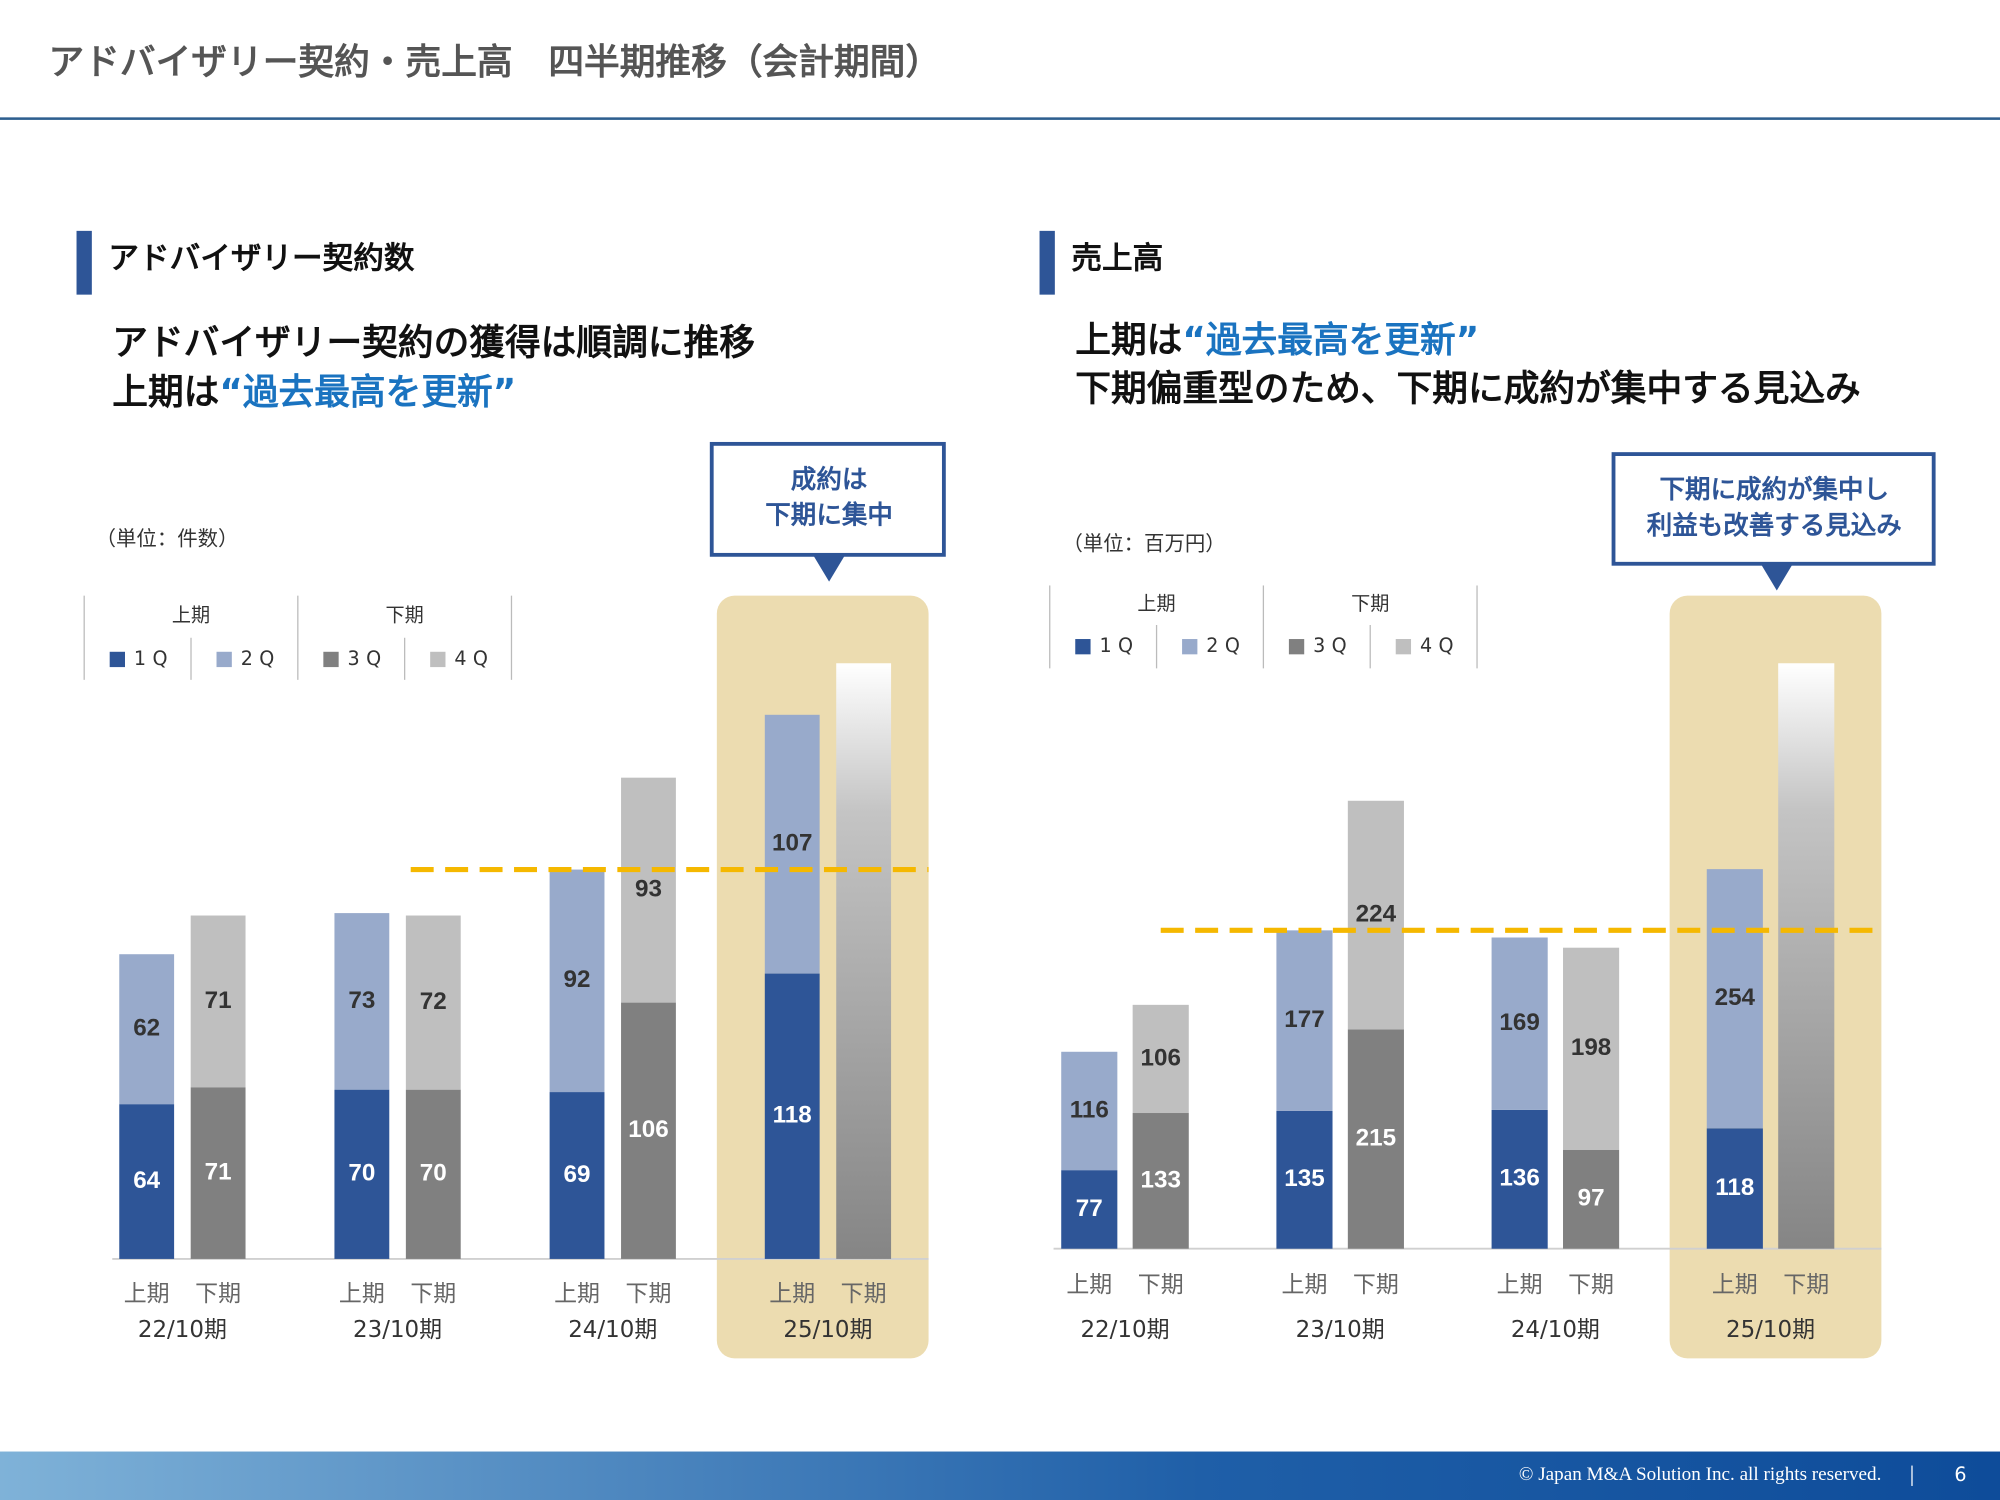  I want to click on data-label: 62, so click(146, 1028).